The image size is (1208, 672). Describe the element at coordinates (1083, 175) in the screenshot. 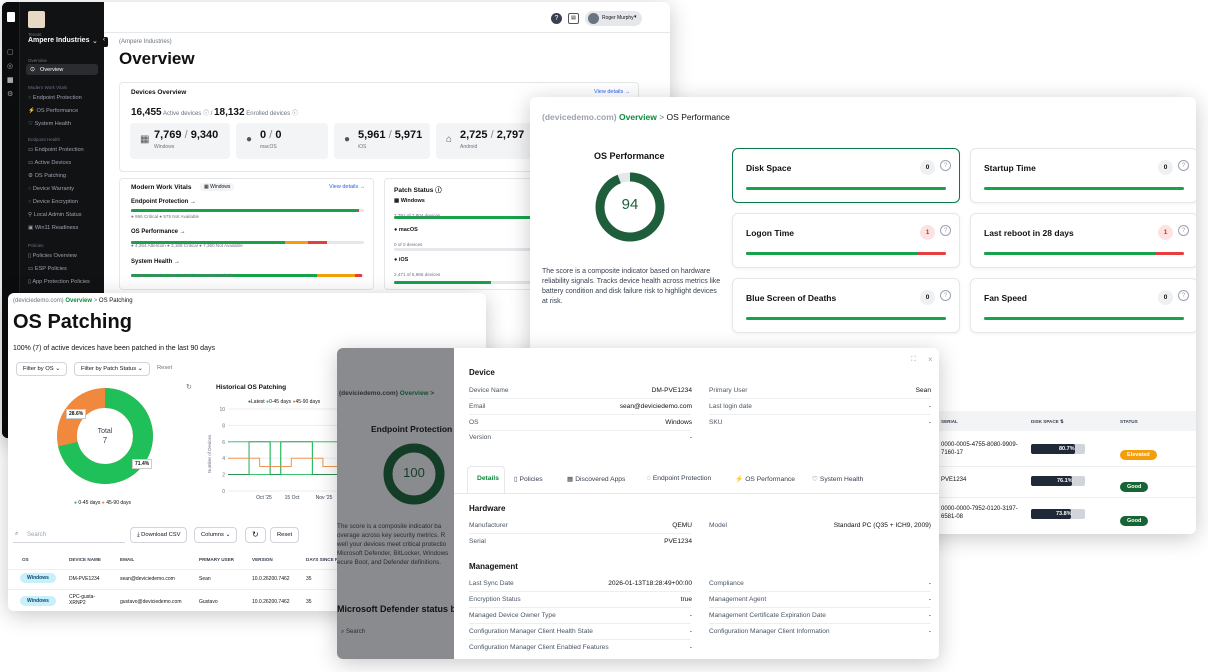

I see `metric-startup-time: Startup Time 0?` at that location.